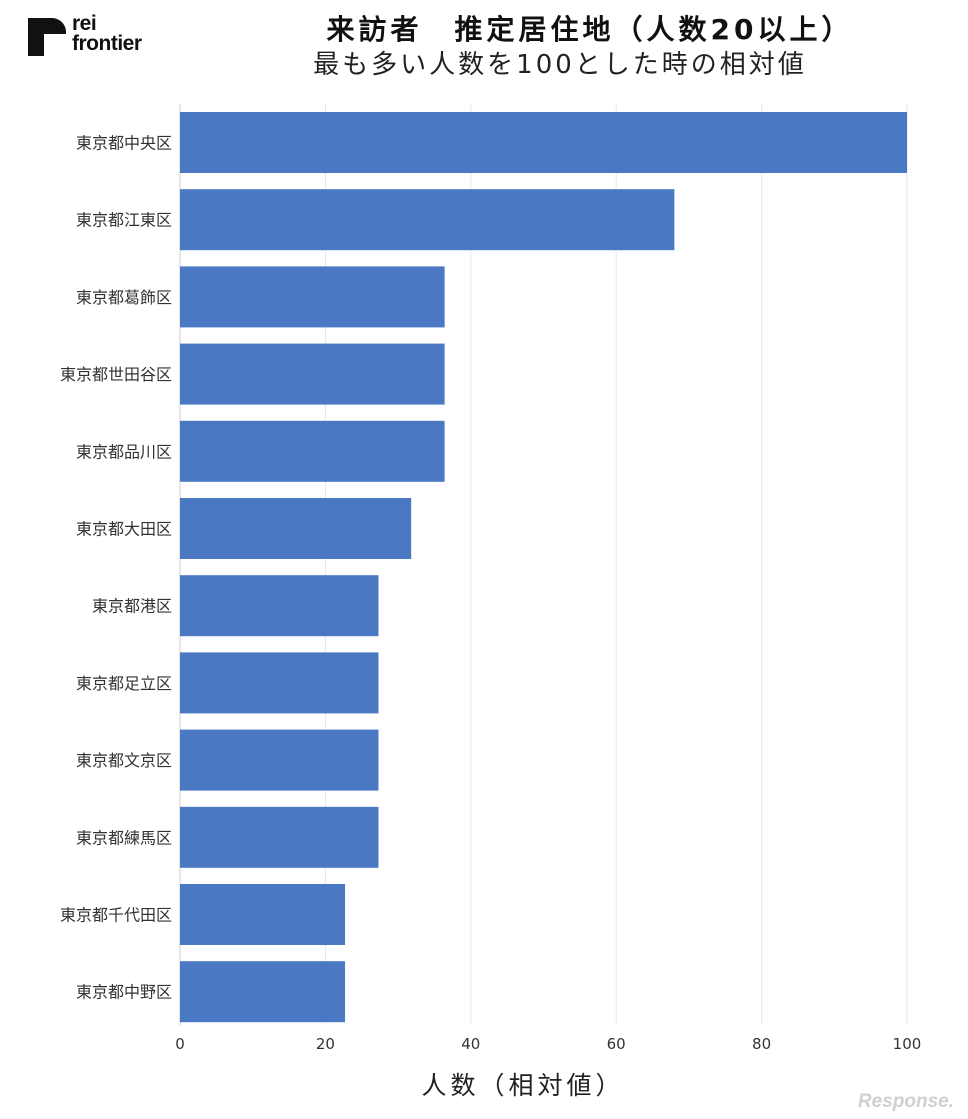  Describe the element at coordinates (84, 23) in the screenshot. I see `logo-line-1: rei` at that location.